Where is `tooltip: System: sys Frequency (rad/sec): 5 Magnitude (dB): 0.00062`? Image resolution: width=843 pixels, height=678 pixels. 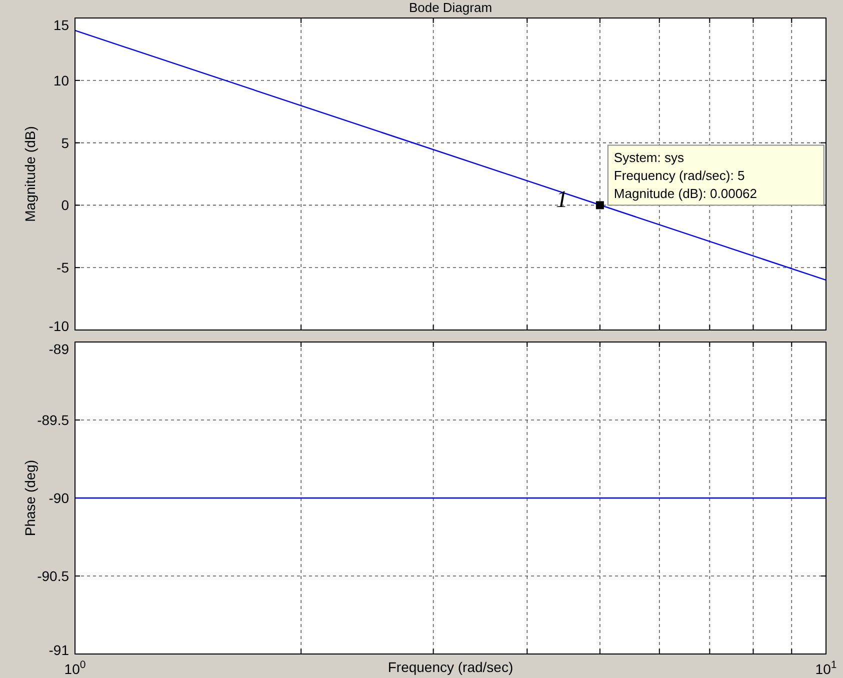
tooltip: System: sys Frequency (rad/sec): 5 Magnitude (dB): 0.00062 is located at coordinates (715, 175).